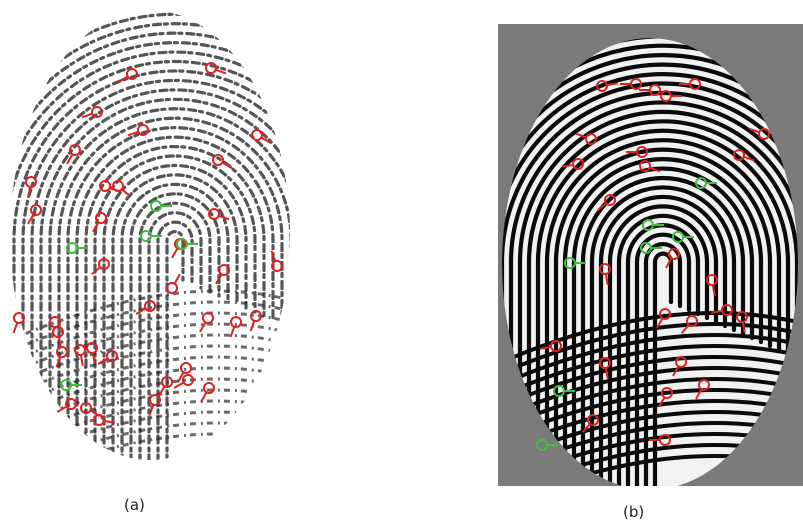  I want to click on caption-a: (a), so click(134, 505).